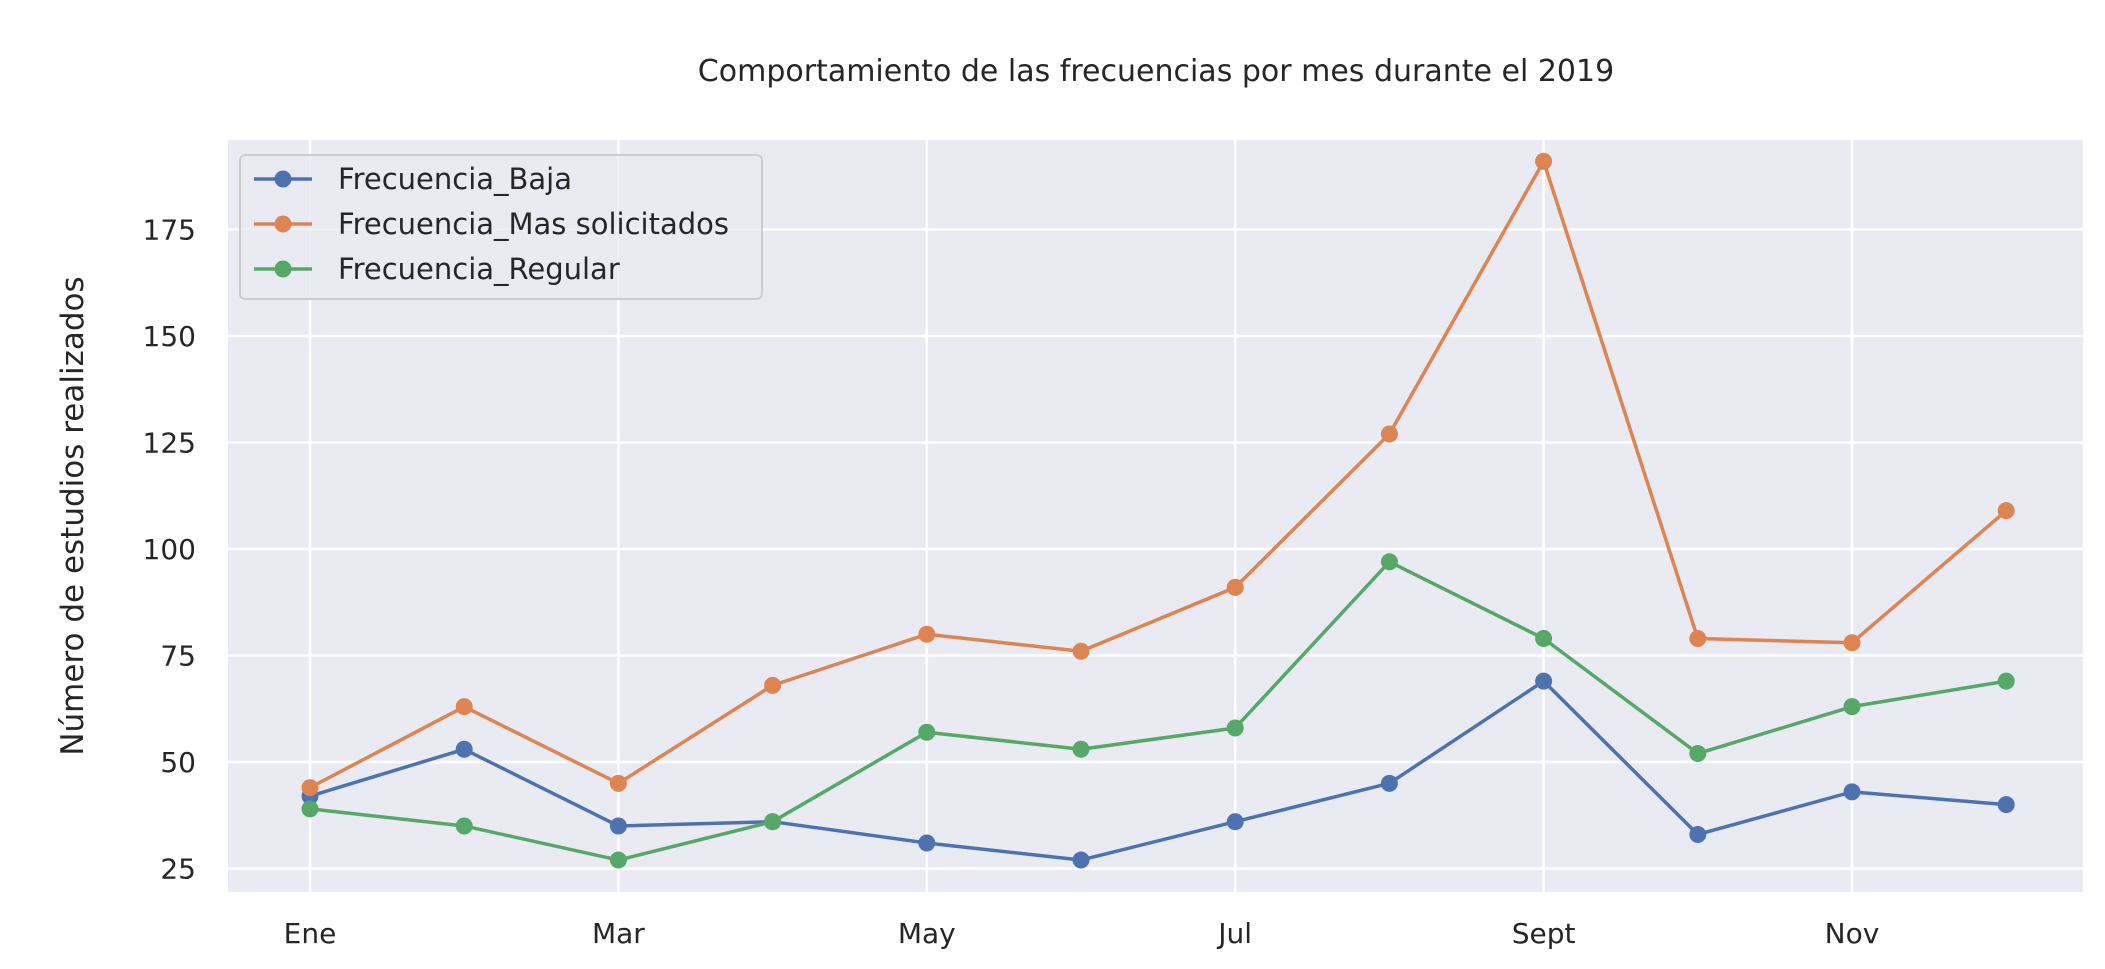  What do you see at coordinates (1234, 933) in the screenshot?
I see `x-tick-label: Jul` at bounding box center [1234, 933].